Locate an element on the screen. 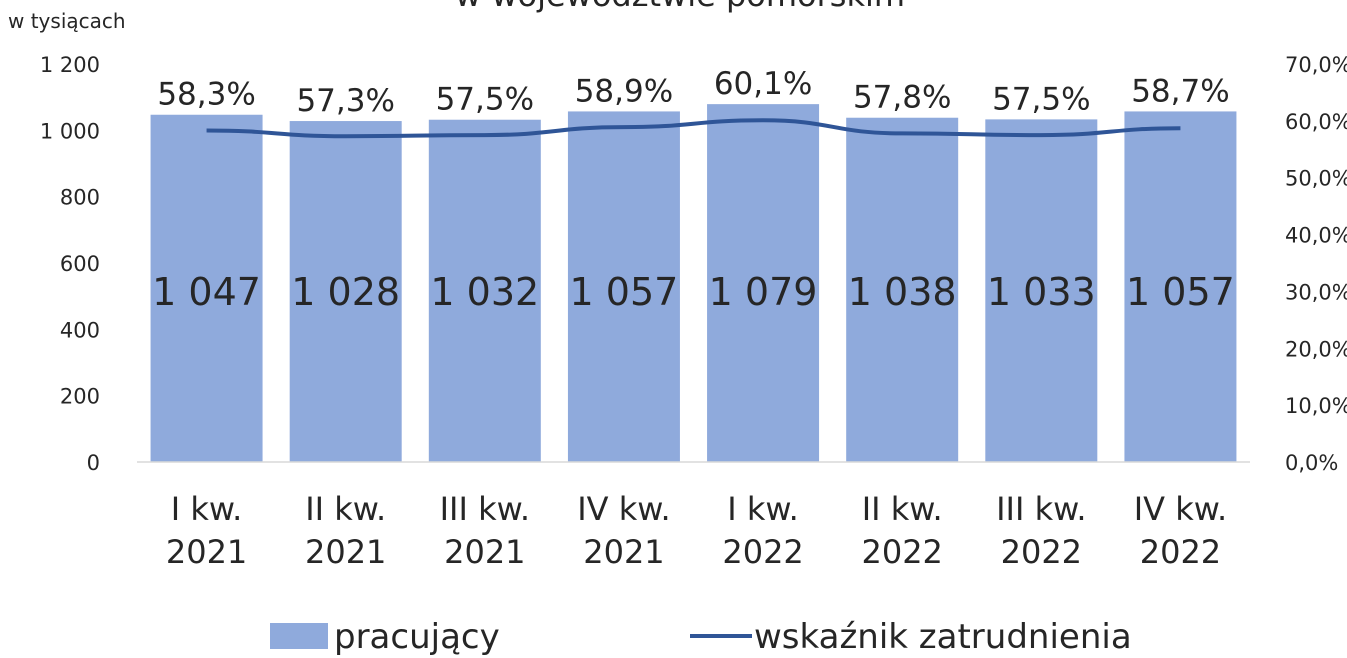 This screenshot has height=658, width=1347. bar-value-label: 1 033 is located at coordinates (1041, 292).